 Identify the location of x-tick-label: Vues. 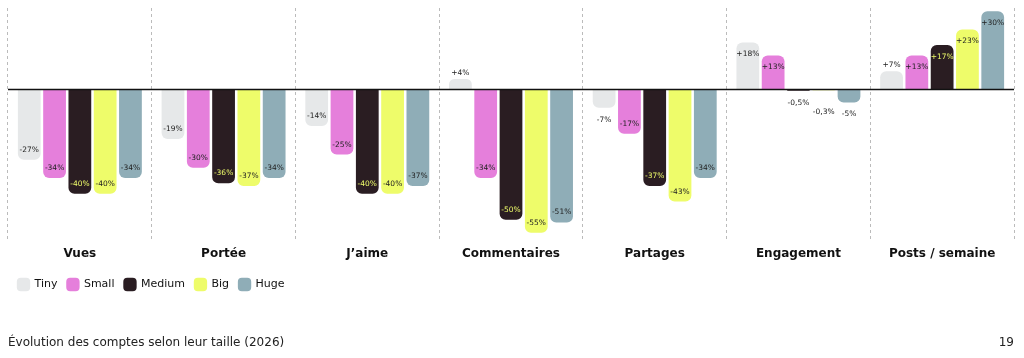
(80, 252).